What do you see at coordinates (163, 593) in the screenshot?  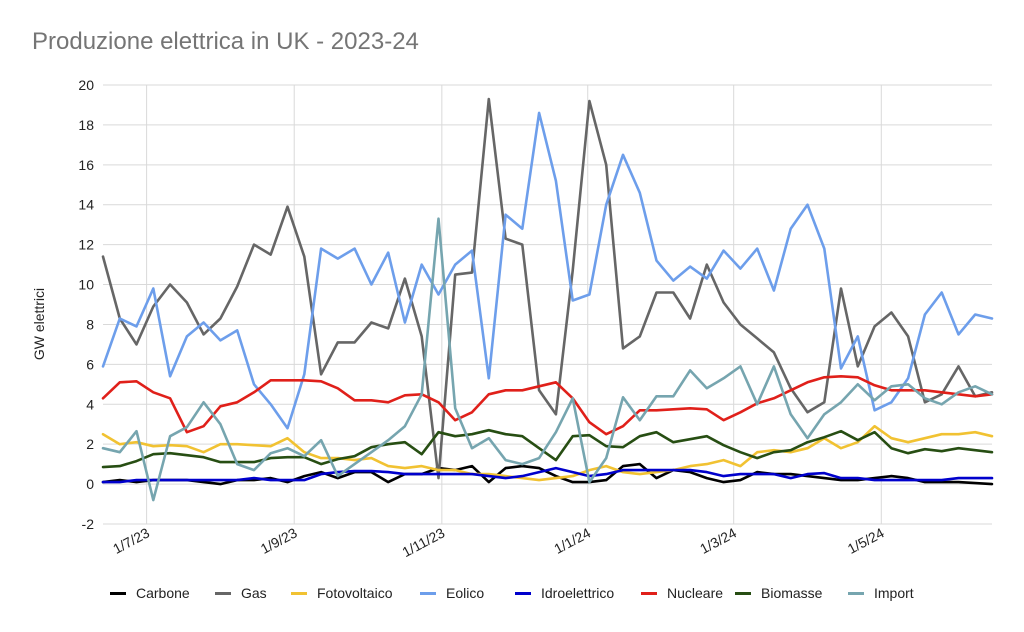 I see `legend-label: Carbone` at bounding box center [163, 593].